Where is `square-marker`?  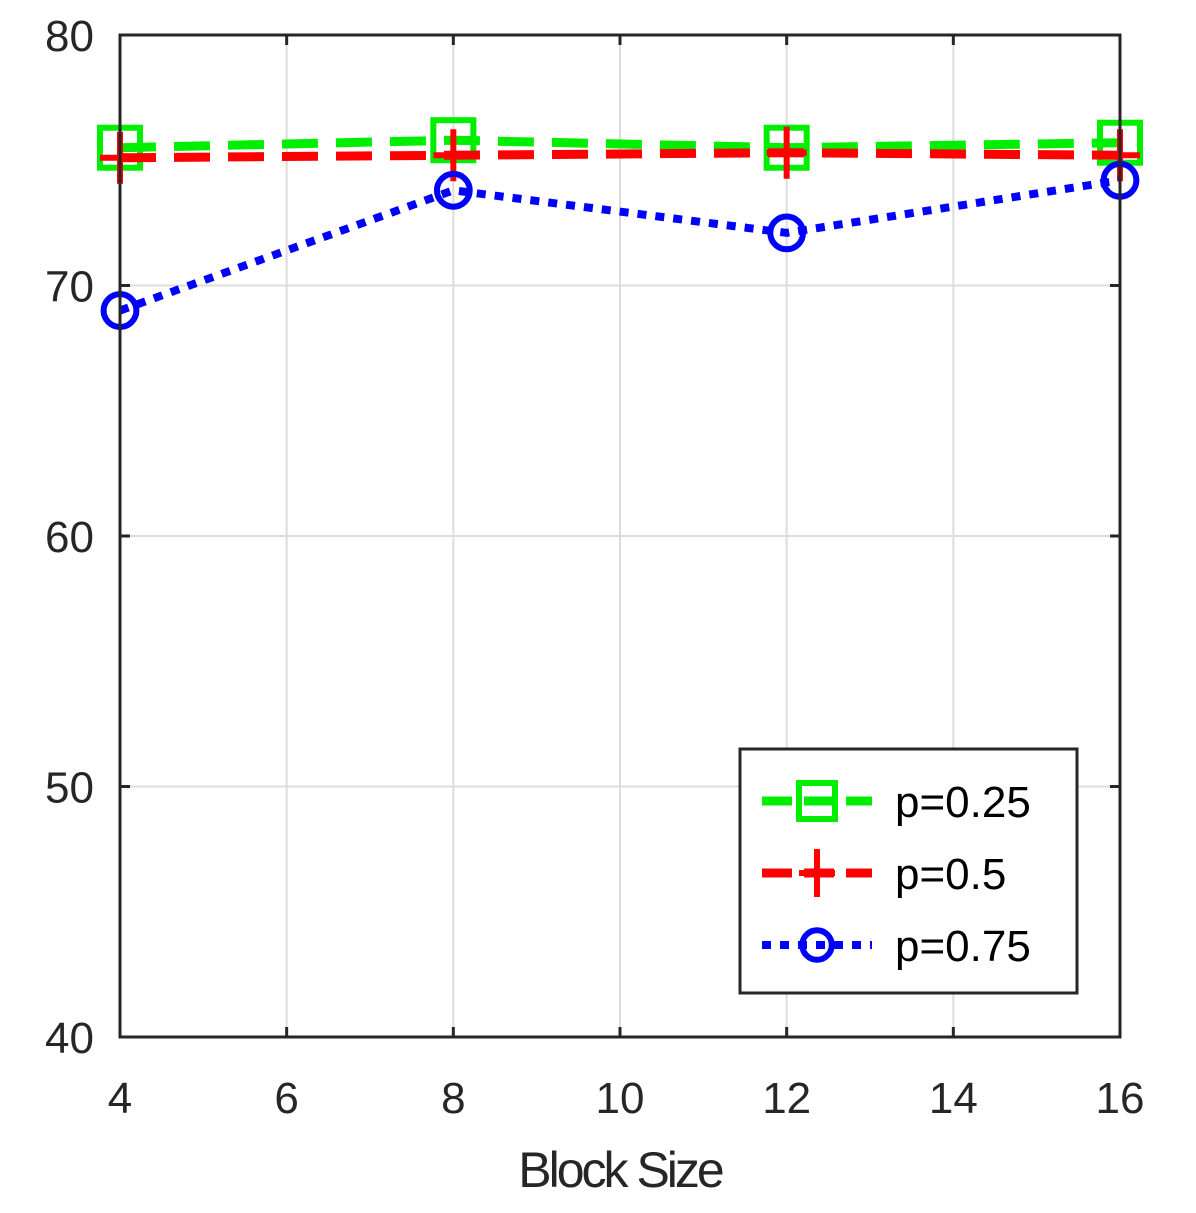 square-marker is located at coordinates (817, 801).